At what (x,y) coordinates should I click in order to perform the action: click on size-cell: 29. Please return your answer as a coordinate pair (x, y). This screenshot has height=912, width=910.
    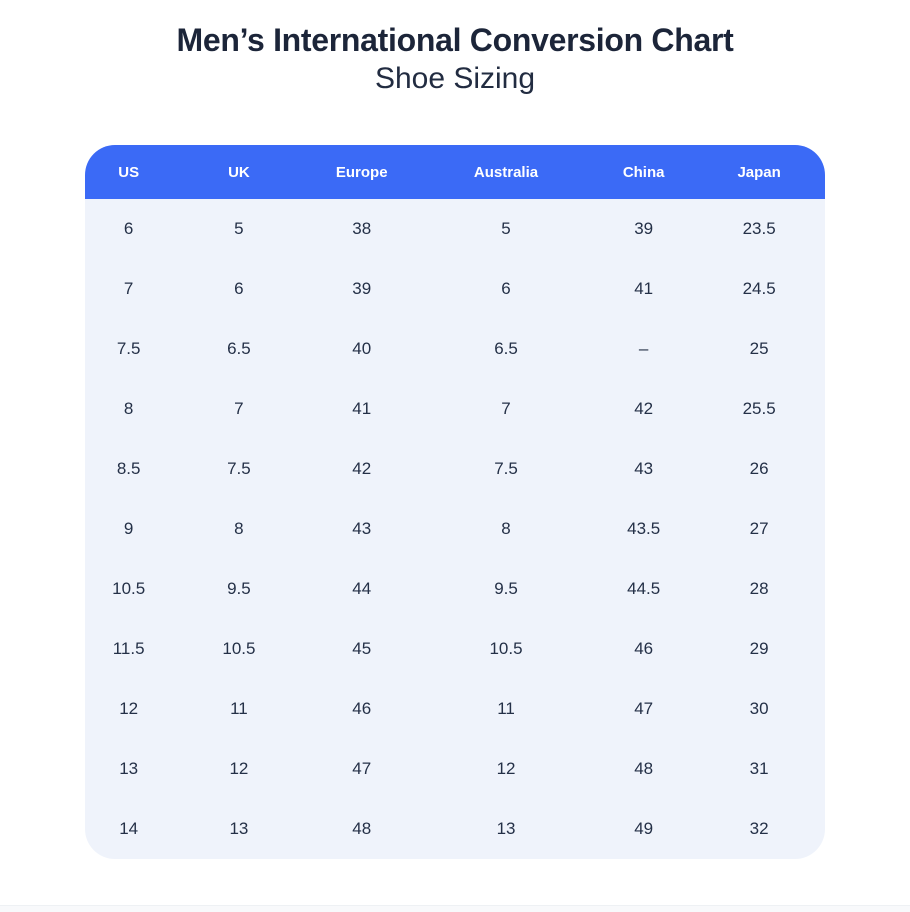
    Looking at the image, I should click on (759, 648).